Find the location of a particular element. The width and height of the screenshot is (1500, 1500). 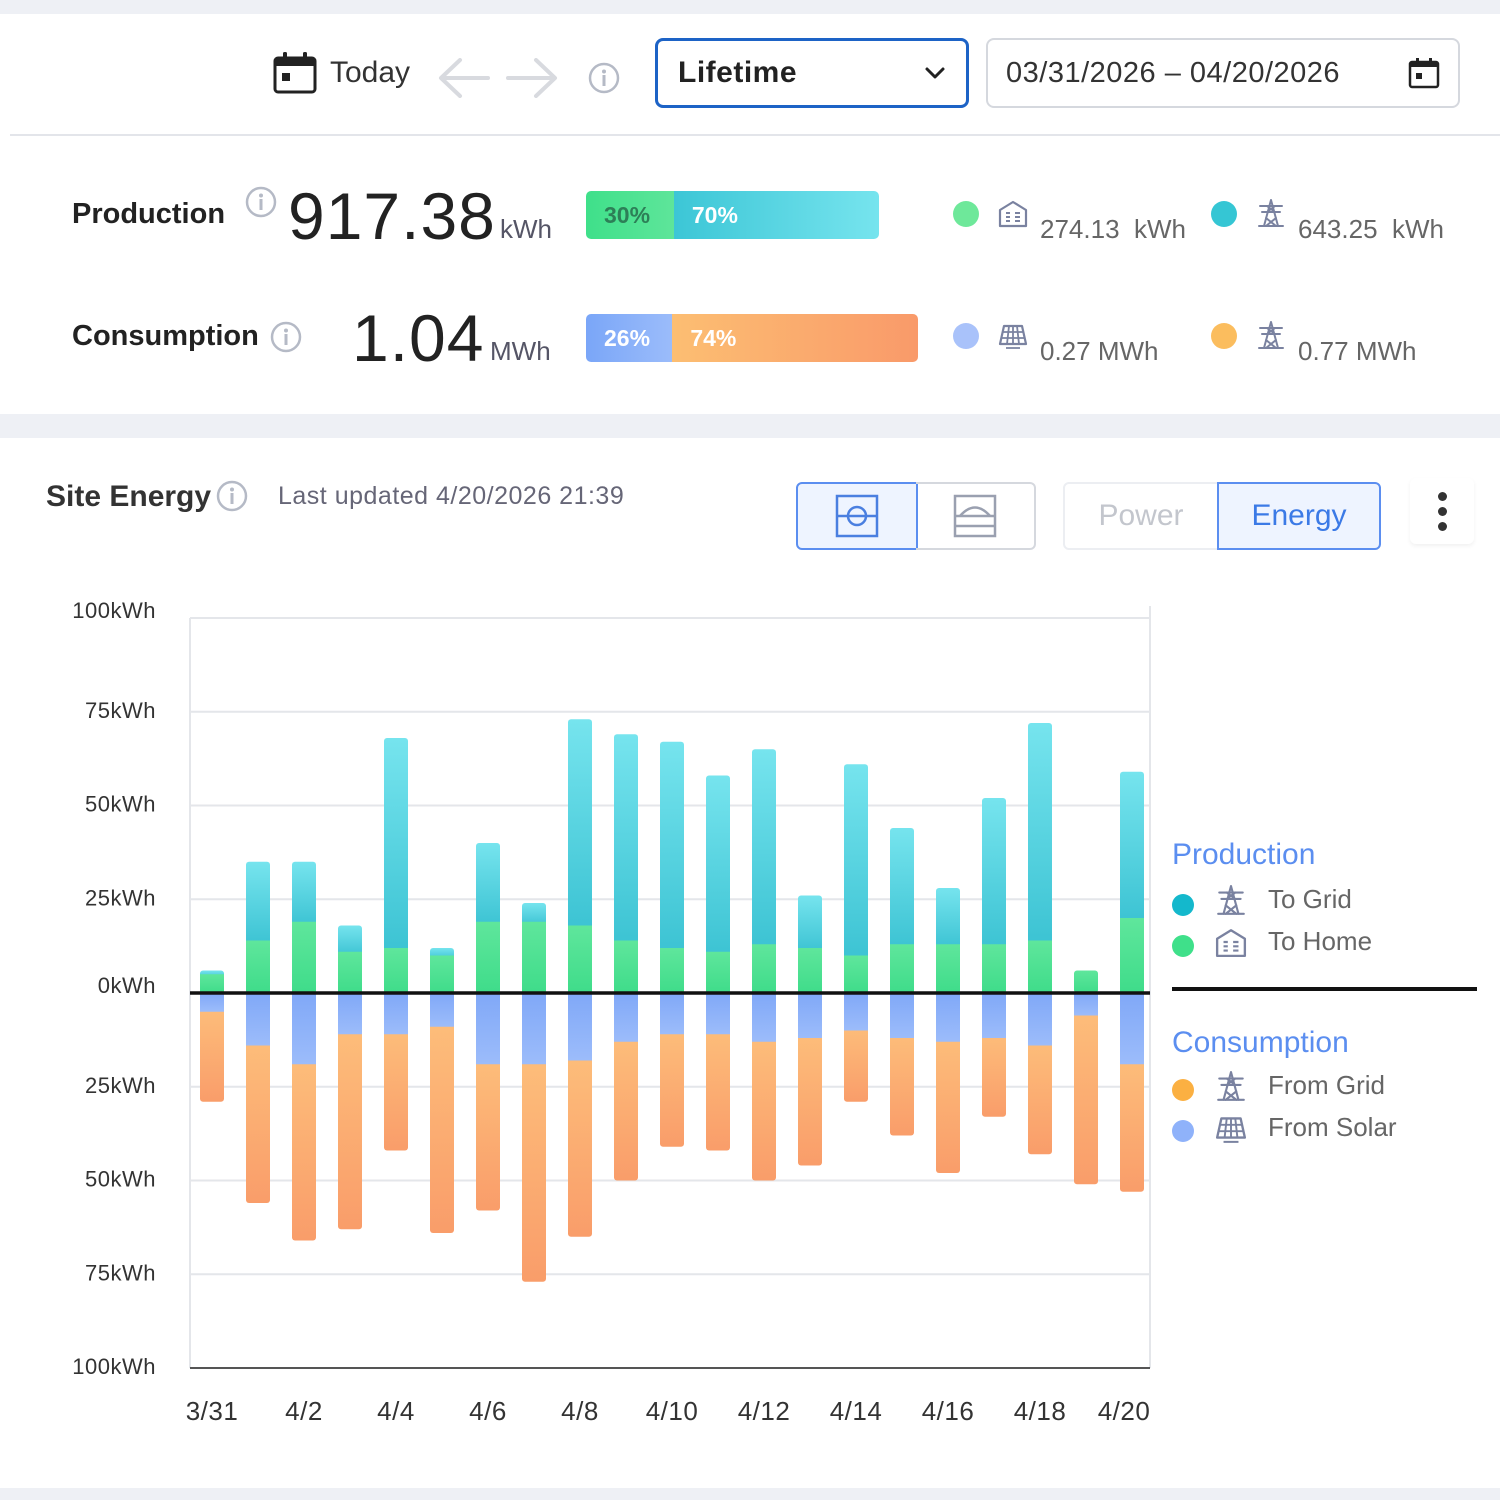

x-tick-label: 4/14 is located at coordinates (856, 1411).